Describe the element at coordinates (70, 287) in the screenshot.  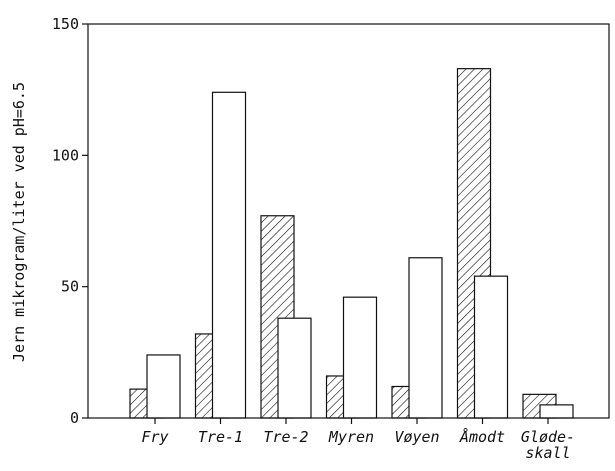
I see `y-tick-label: 50` at that location.